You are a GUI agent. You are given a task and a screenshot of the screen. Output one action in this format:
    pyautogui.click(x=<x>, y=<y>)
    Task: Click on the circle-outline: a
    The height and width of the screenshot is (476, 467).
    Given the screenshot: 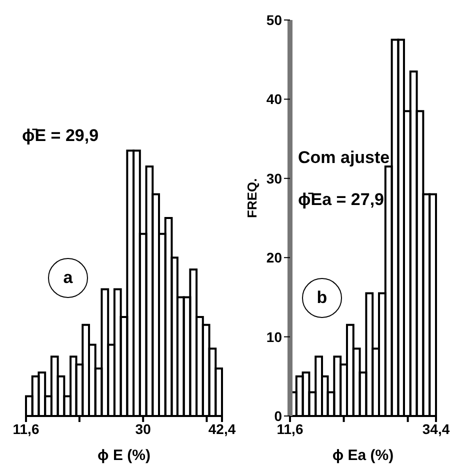 What is the action you would take?
    pyautogui.click(x=68, y=278)
    